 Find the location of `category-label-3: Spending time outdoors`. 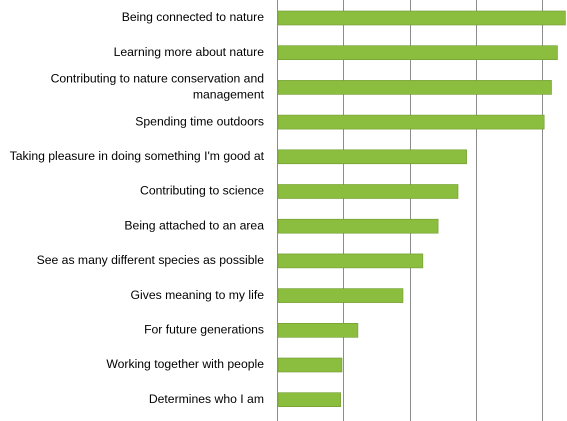

category-label-3: Spending time outdoors is located at coordinates (199, 121).